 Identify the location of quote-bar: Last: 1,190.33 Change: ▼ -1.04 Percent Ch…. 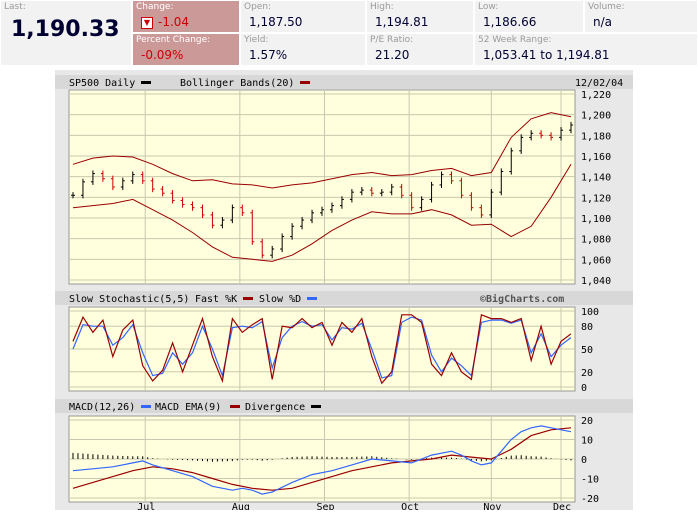
(349, 33).